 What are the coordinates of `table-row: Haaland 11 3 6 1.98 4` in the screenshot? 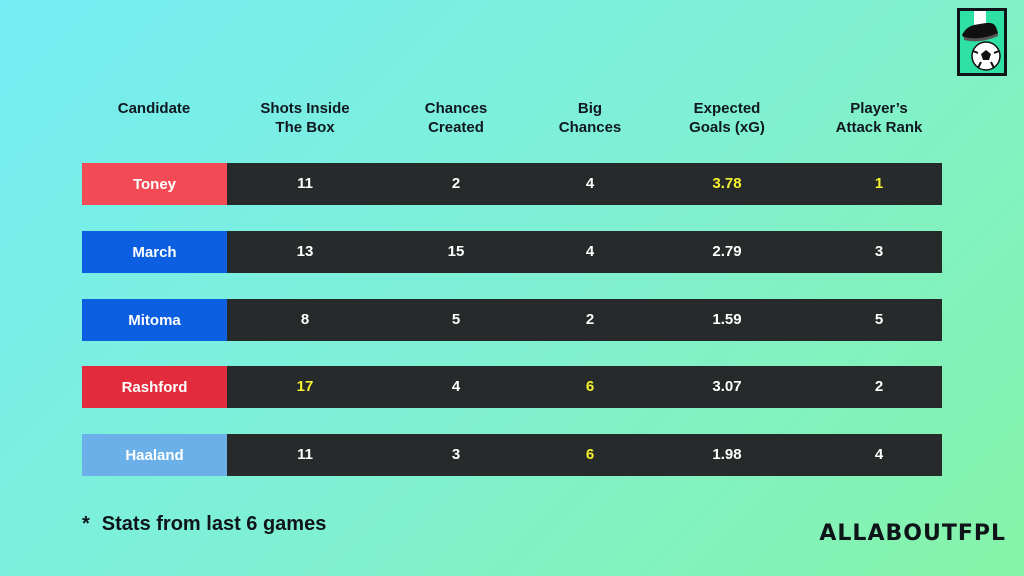 It's located at (512, 455).